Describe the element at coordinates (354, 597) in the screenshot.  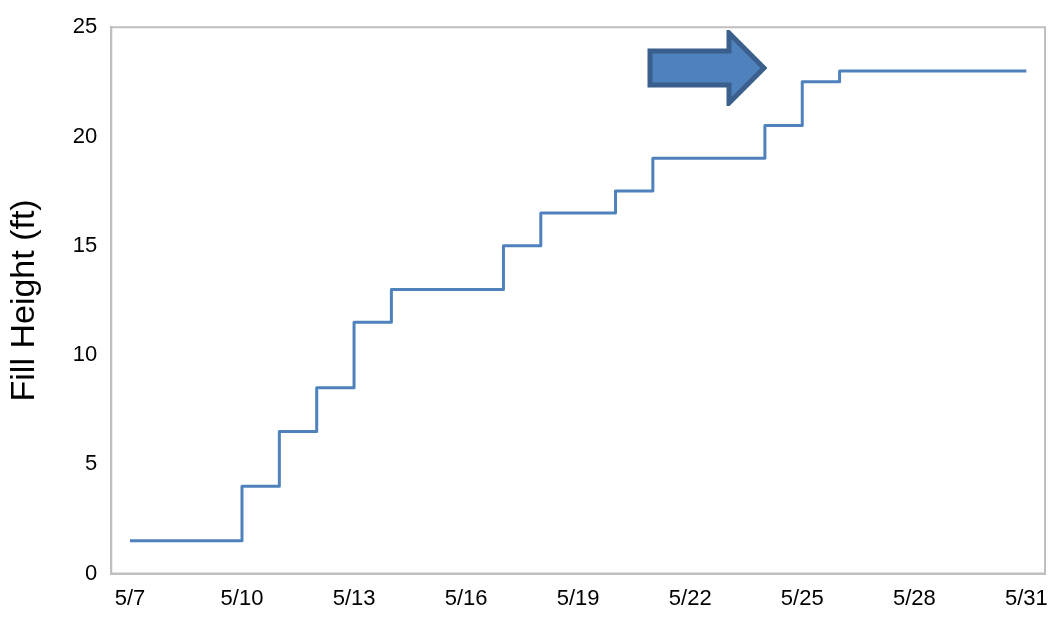
I see `x-tick-label: 5/13` at that location.